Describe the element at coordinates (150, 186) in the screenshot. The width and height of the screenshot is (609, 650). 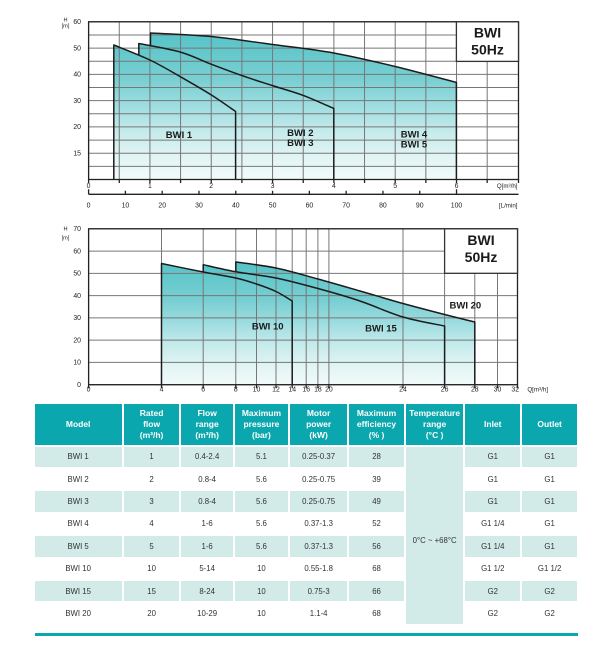
I see `svg-text: 1` at that location.